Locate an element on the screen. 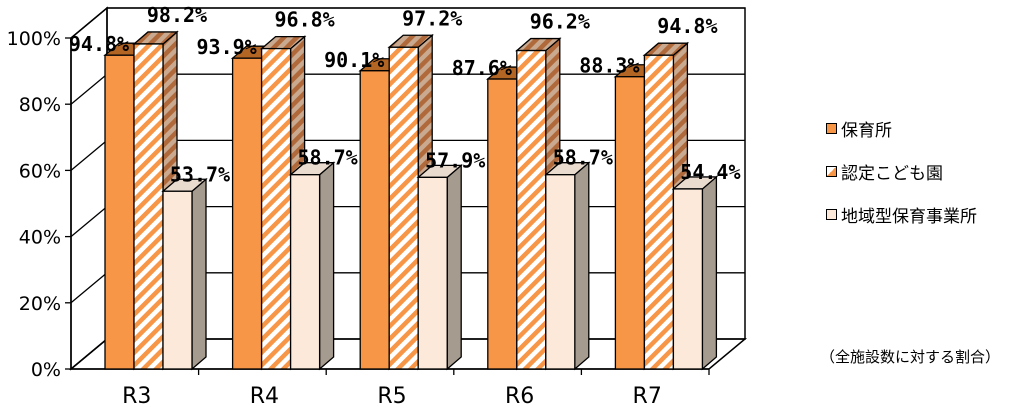 The width and height of the screenshot is (1016, 408). legend-item: 地域型保育事業所 is located at coordinates (901, 215).